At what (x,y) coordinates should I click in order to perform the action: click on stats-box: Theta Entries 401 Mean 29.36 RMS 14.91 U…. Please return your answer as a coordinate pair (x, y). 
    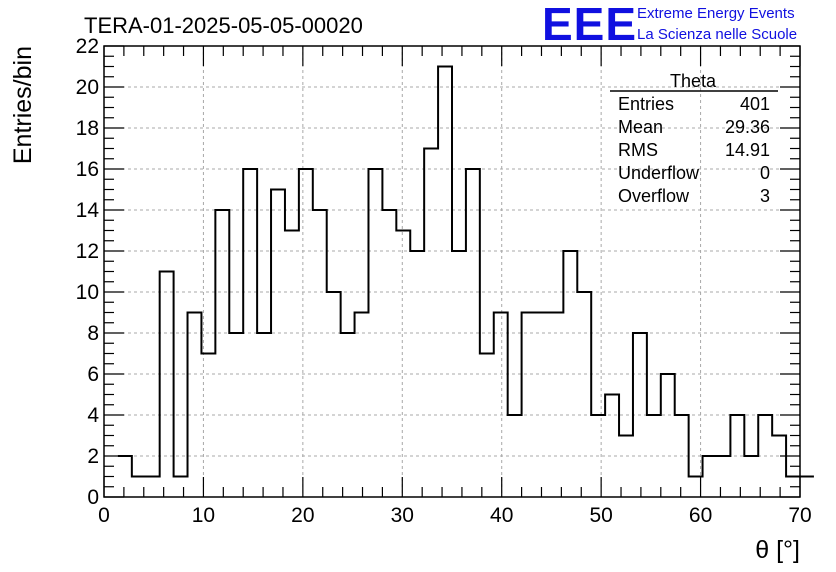
    Looking at the image, I should click on (694, 138).